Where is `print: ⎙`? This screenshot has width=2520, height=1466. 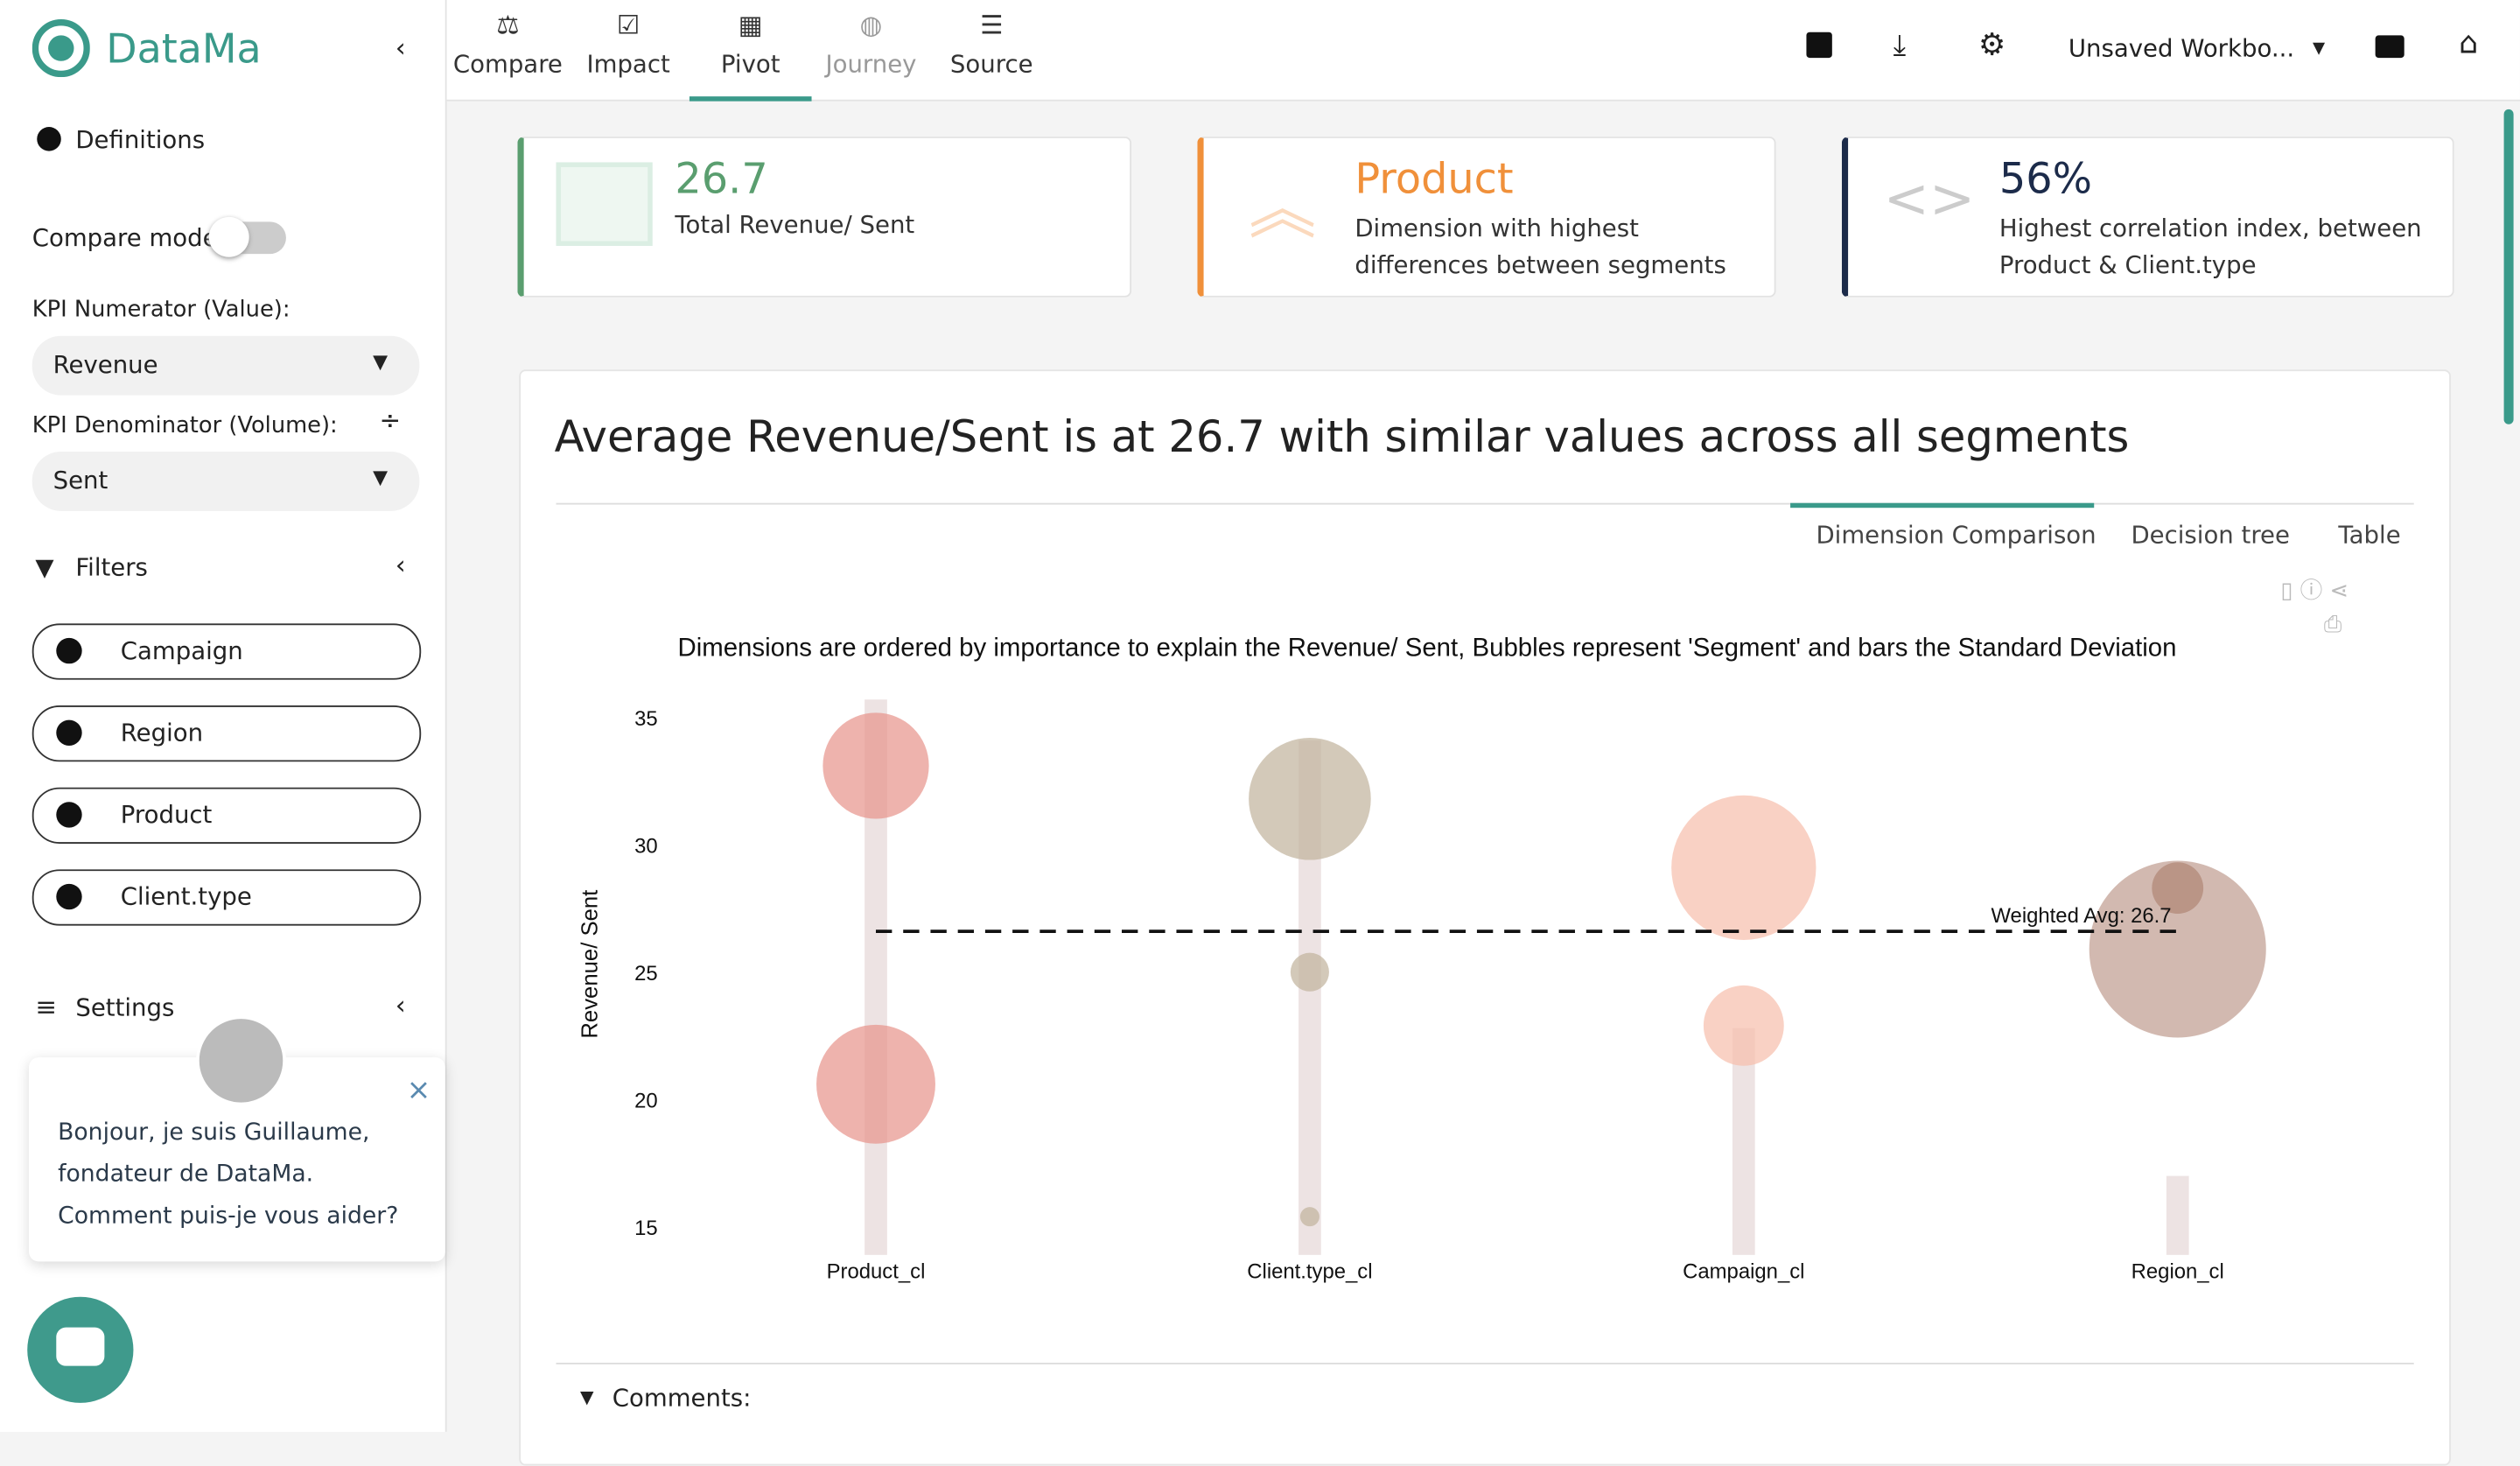 print: ⎙ is located at coordinates (2332, 625).